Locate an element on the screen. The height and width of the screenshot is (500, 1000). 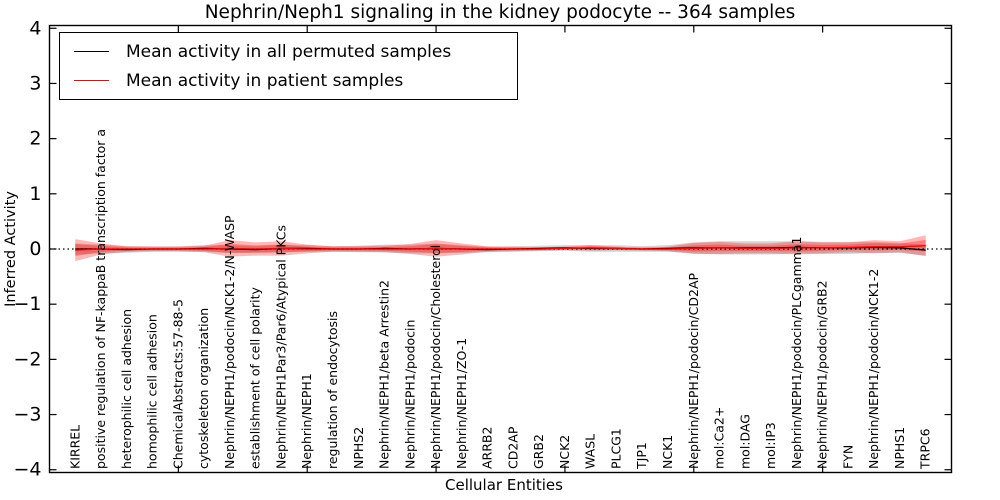
x-entity-label: Nephrin/NEPH1/beta Arrestin2 is located at coordinates (384, 374).